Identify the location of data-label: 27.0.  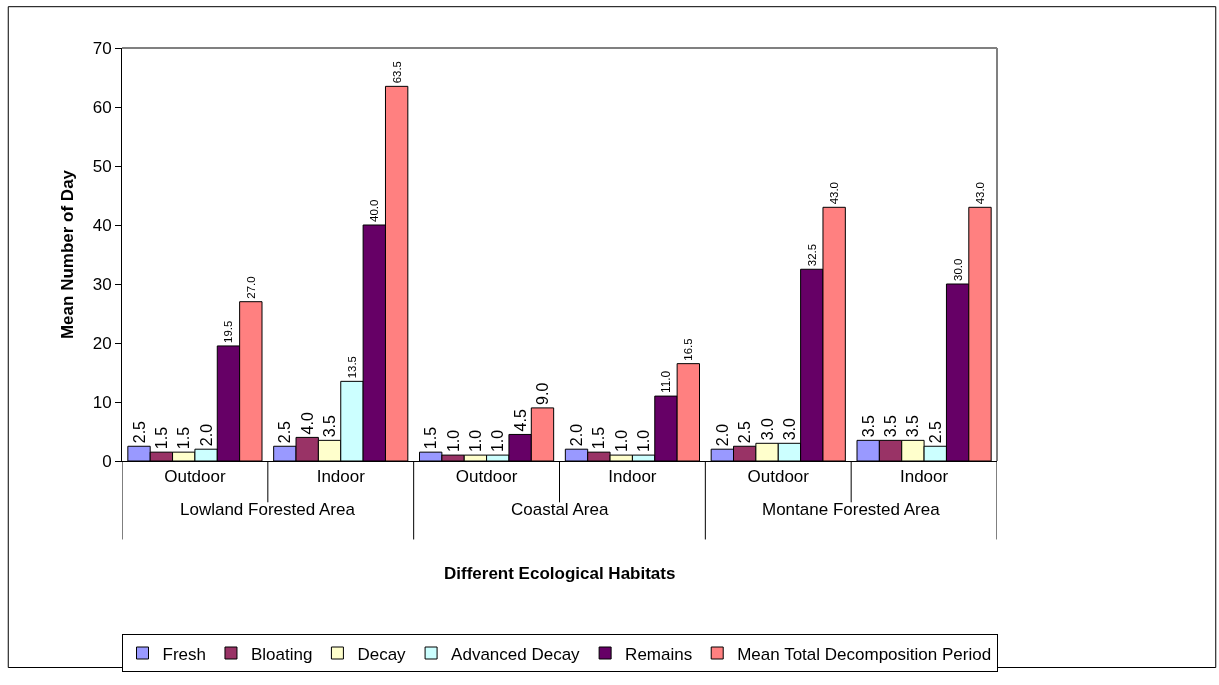
(250, 287).